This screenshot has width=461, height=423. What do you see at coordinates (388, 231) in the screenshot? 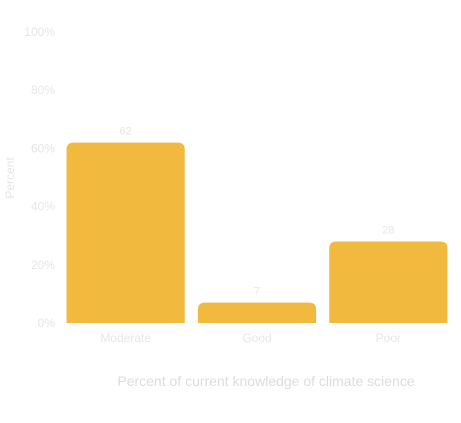
I see `data-label: 28` at bounding box center [388, 231].